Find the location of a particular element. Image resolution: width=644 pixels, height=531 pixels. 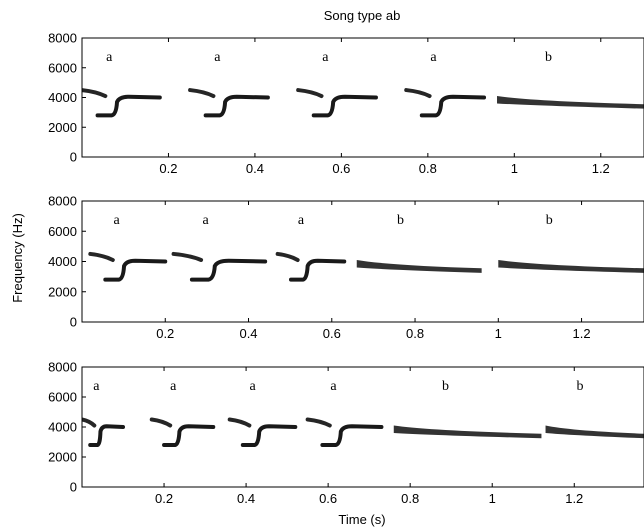

panel-2-ytick-label: 2000 is located at coordinates (62, 291).